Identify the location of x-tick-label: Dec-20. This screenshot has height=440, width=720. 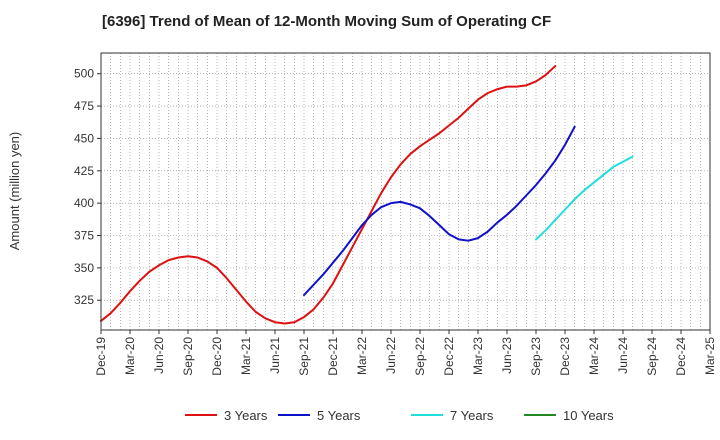
(217, 356).